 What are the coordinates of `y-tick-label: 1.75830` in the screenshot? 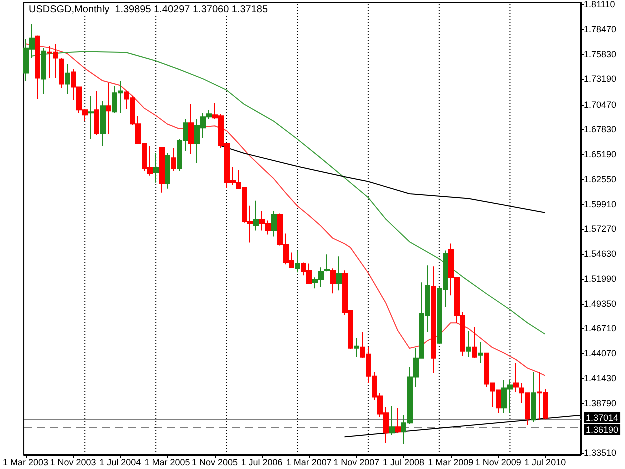 It's located at (600, 54).